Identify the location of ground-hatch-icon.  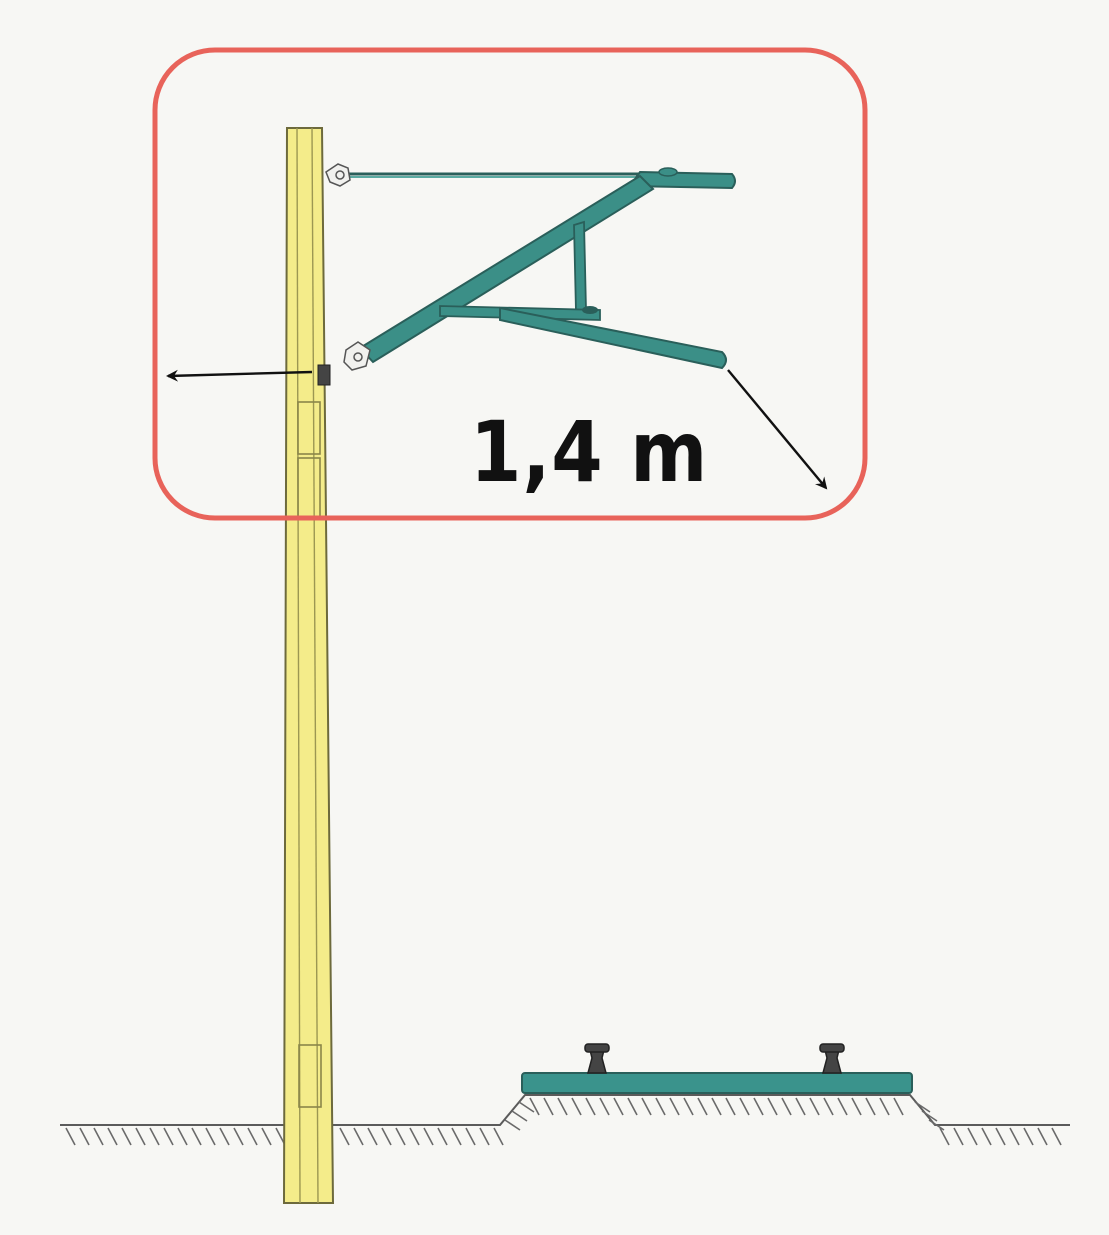
(565, 1120).